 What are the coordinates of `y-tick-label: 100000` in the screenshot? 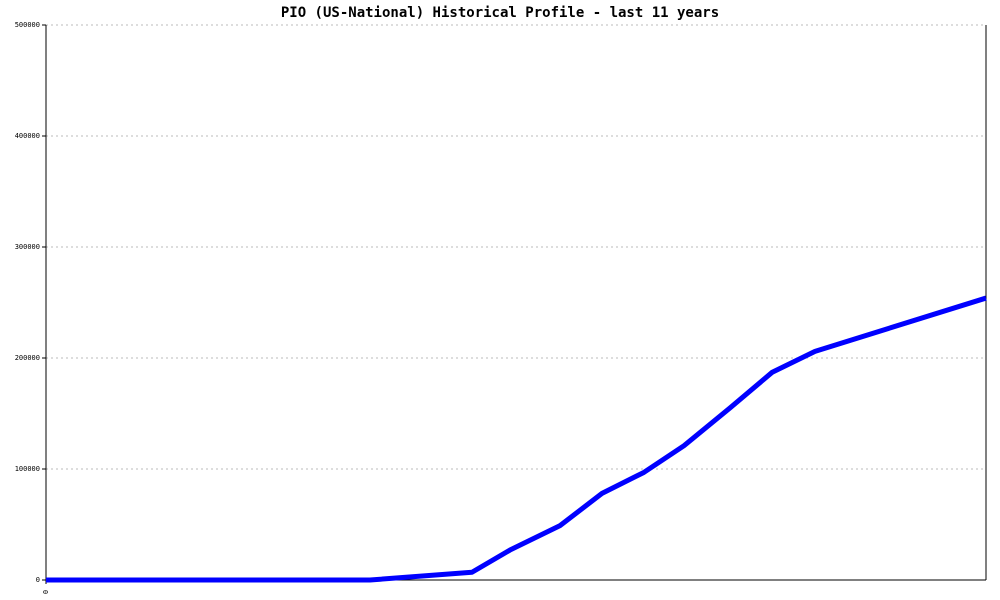 It's located at (27, 469).